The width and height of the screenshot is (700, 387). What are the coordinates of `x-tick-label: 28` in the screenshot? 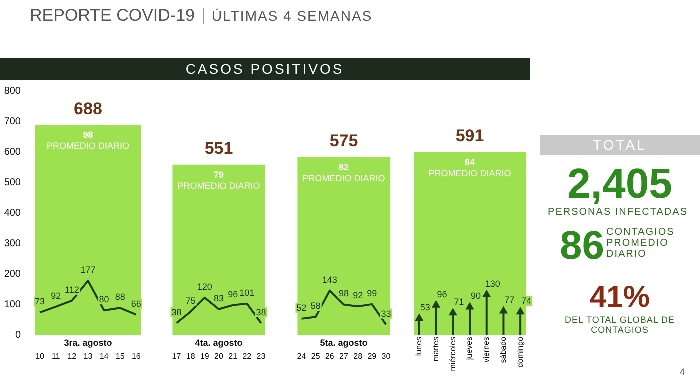 It's located at (359, 357).